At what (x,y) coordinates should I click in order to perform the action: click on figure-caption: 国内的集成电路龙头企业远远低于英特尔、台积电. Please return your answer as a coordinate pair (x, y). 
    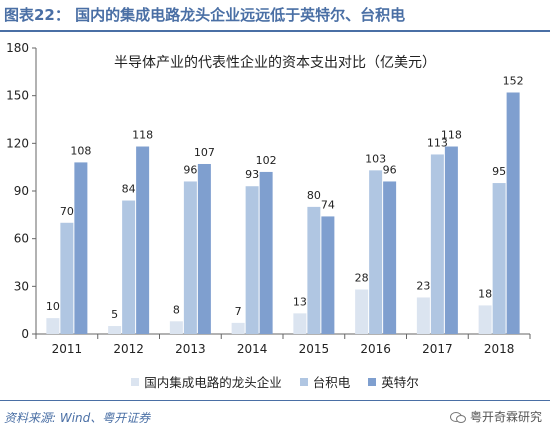
    Looking at the image, I should click on (240, 15).